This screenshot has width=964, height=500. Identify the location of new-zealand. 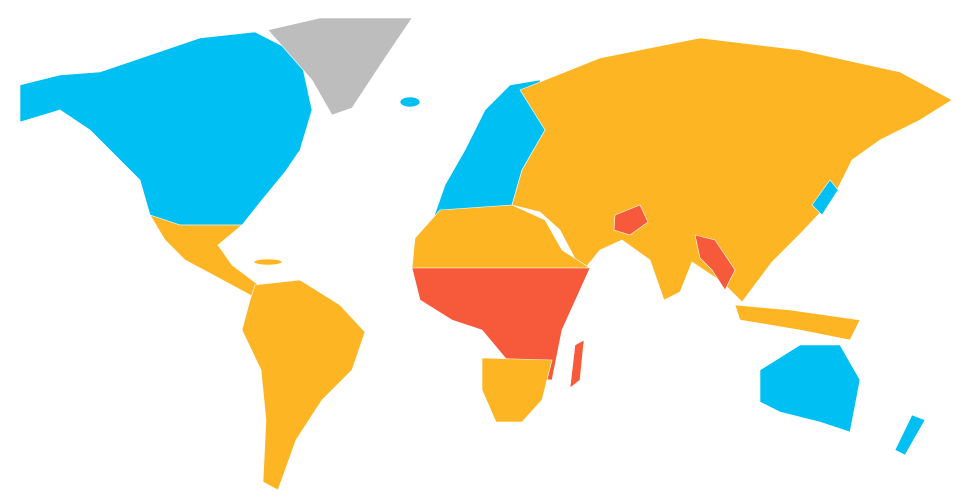
(910, 435).